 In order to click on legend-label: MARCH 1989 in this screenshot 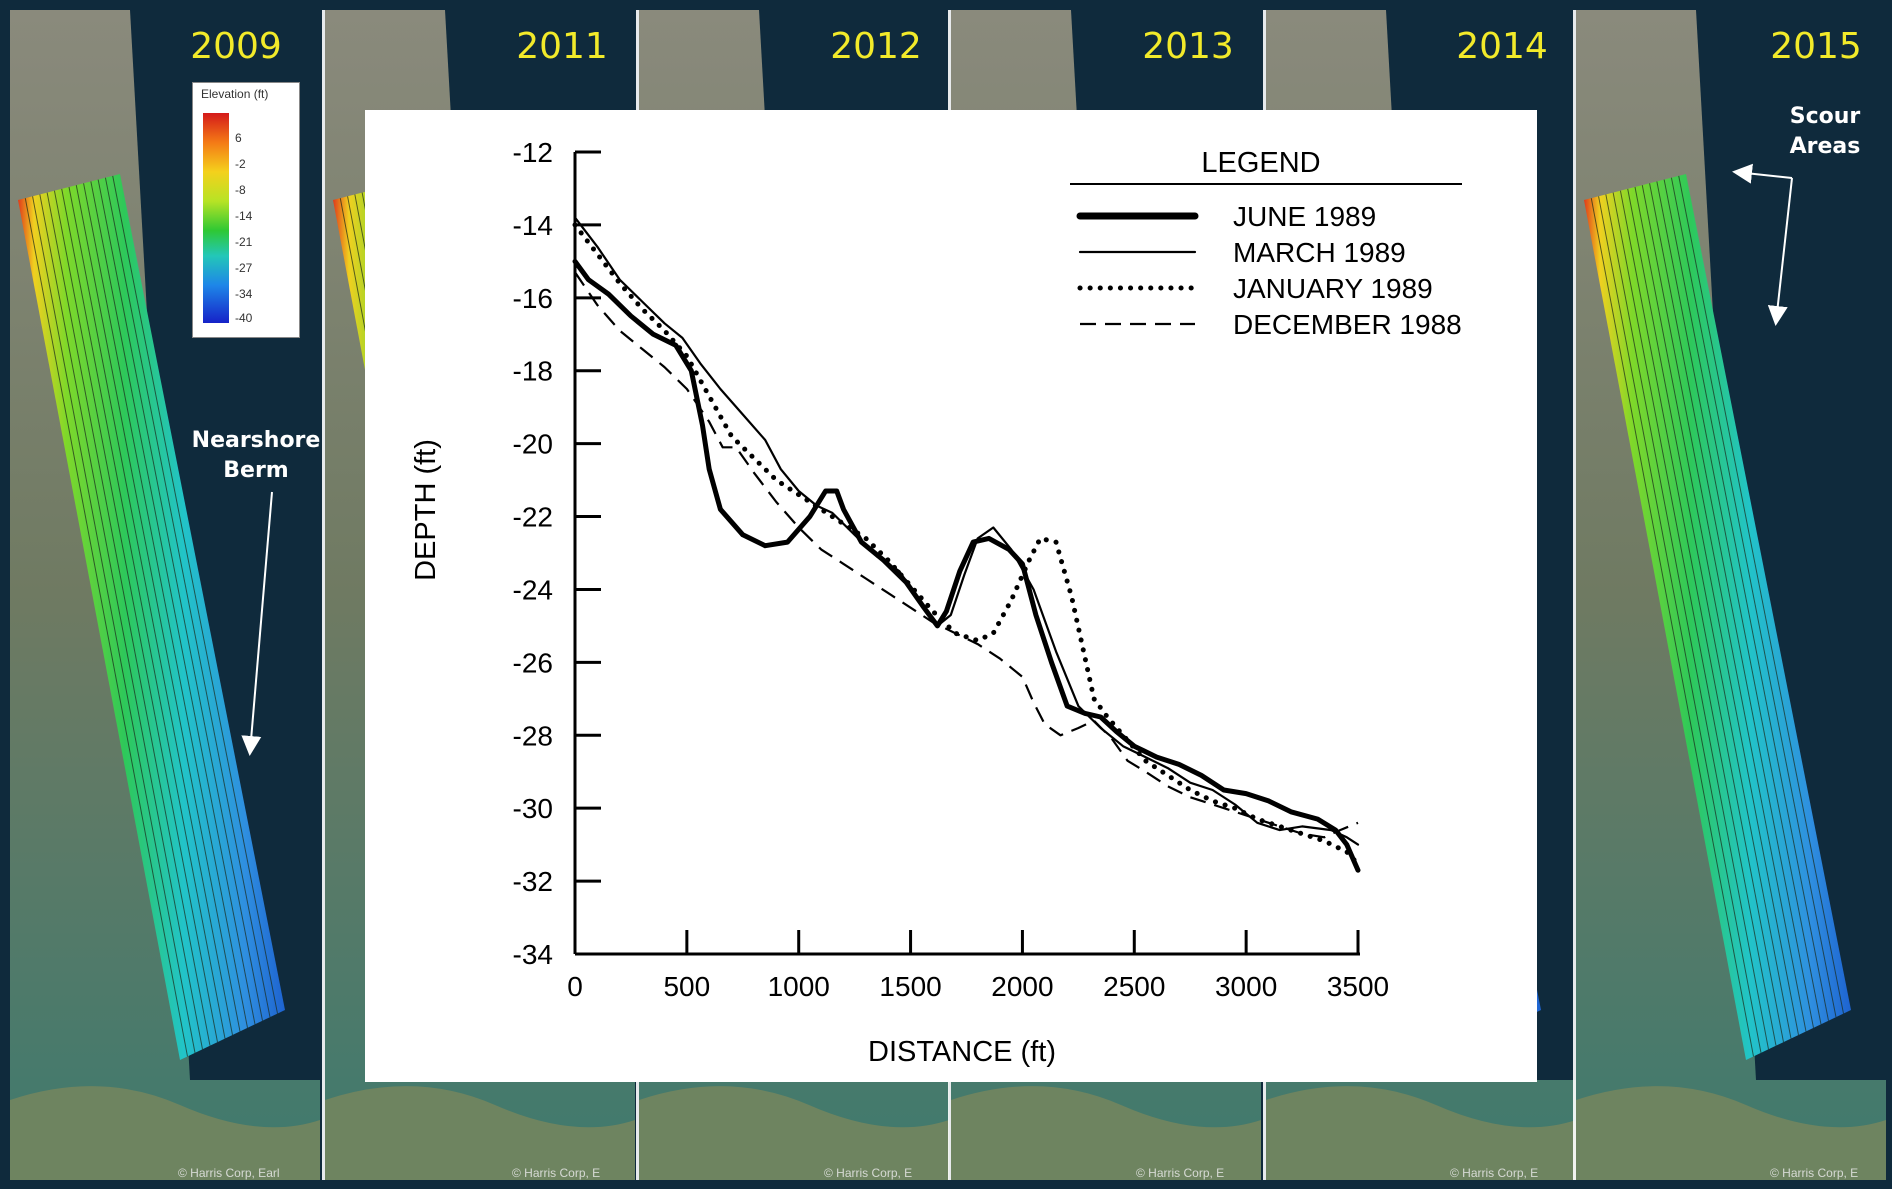, I will do `click(1319, 252)`.